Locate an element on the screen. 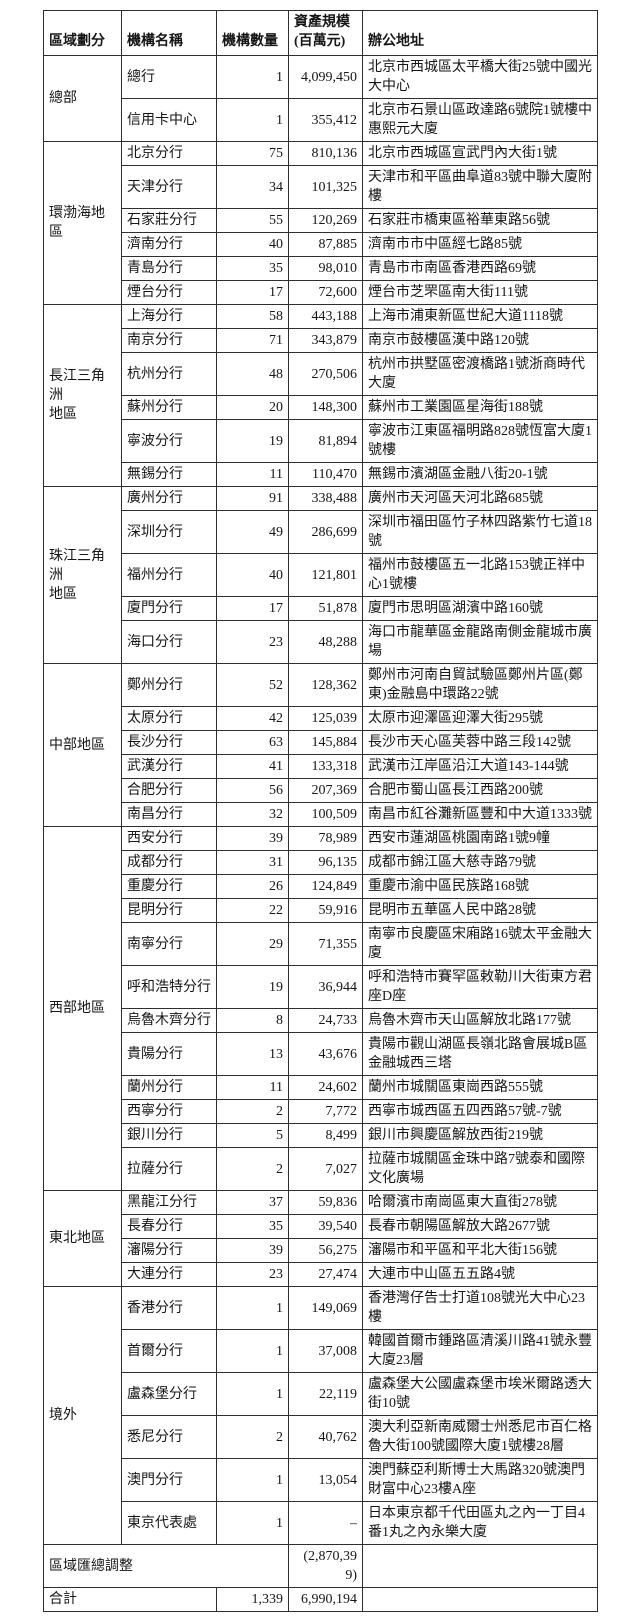 The height and width of the screenshot is (1620, 640). institution-count-cell: 5 is located at coordinates (252, 1135).